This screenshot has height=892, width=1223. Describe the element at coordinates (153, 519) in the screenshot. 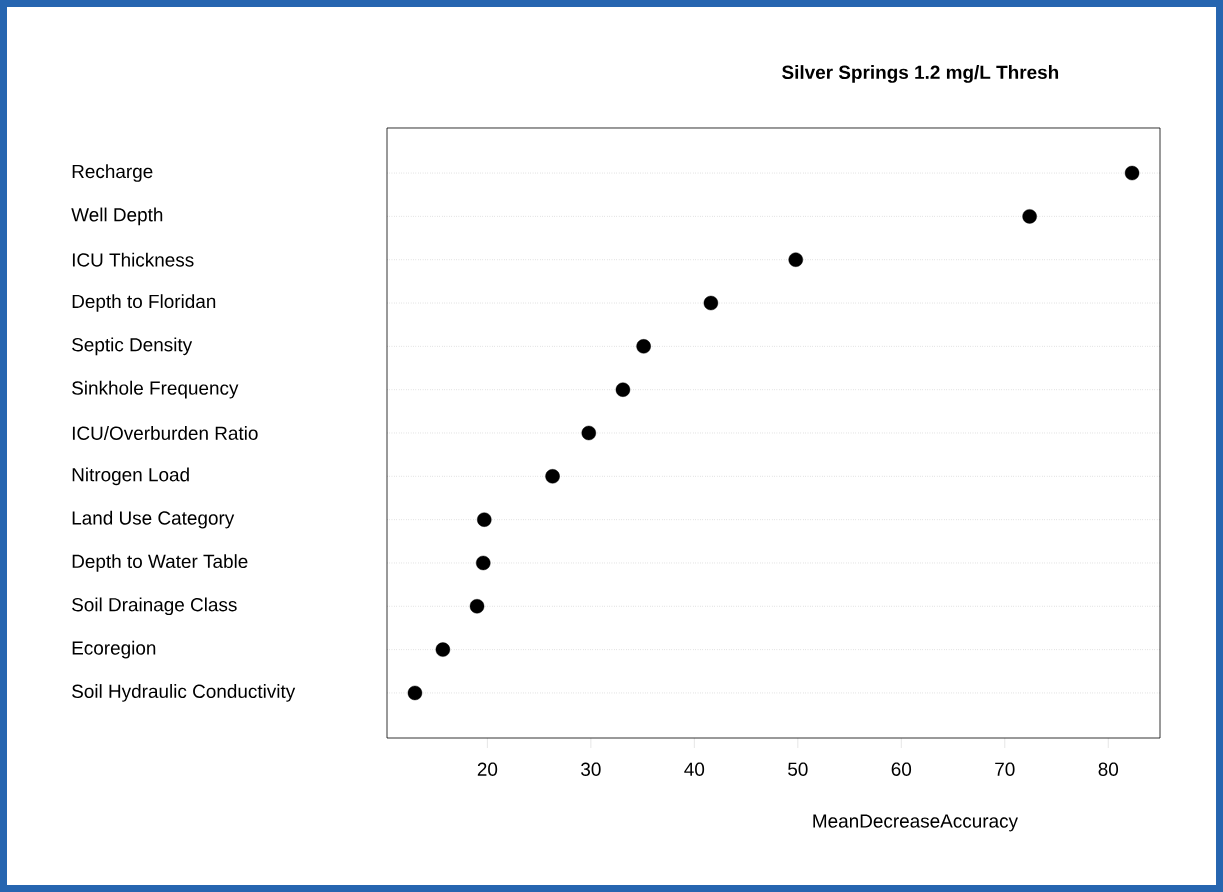

I see `y-tick-label: Land Use Category` at that location.